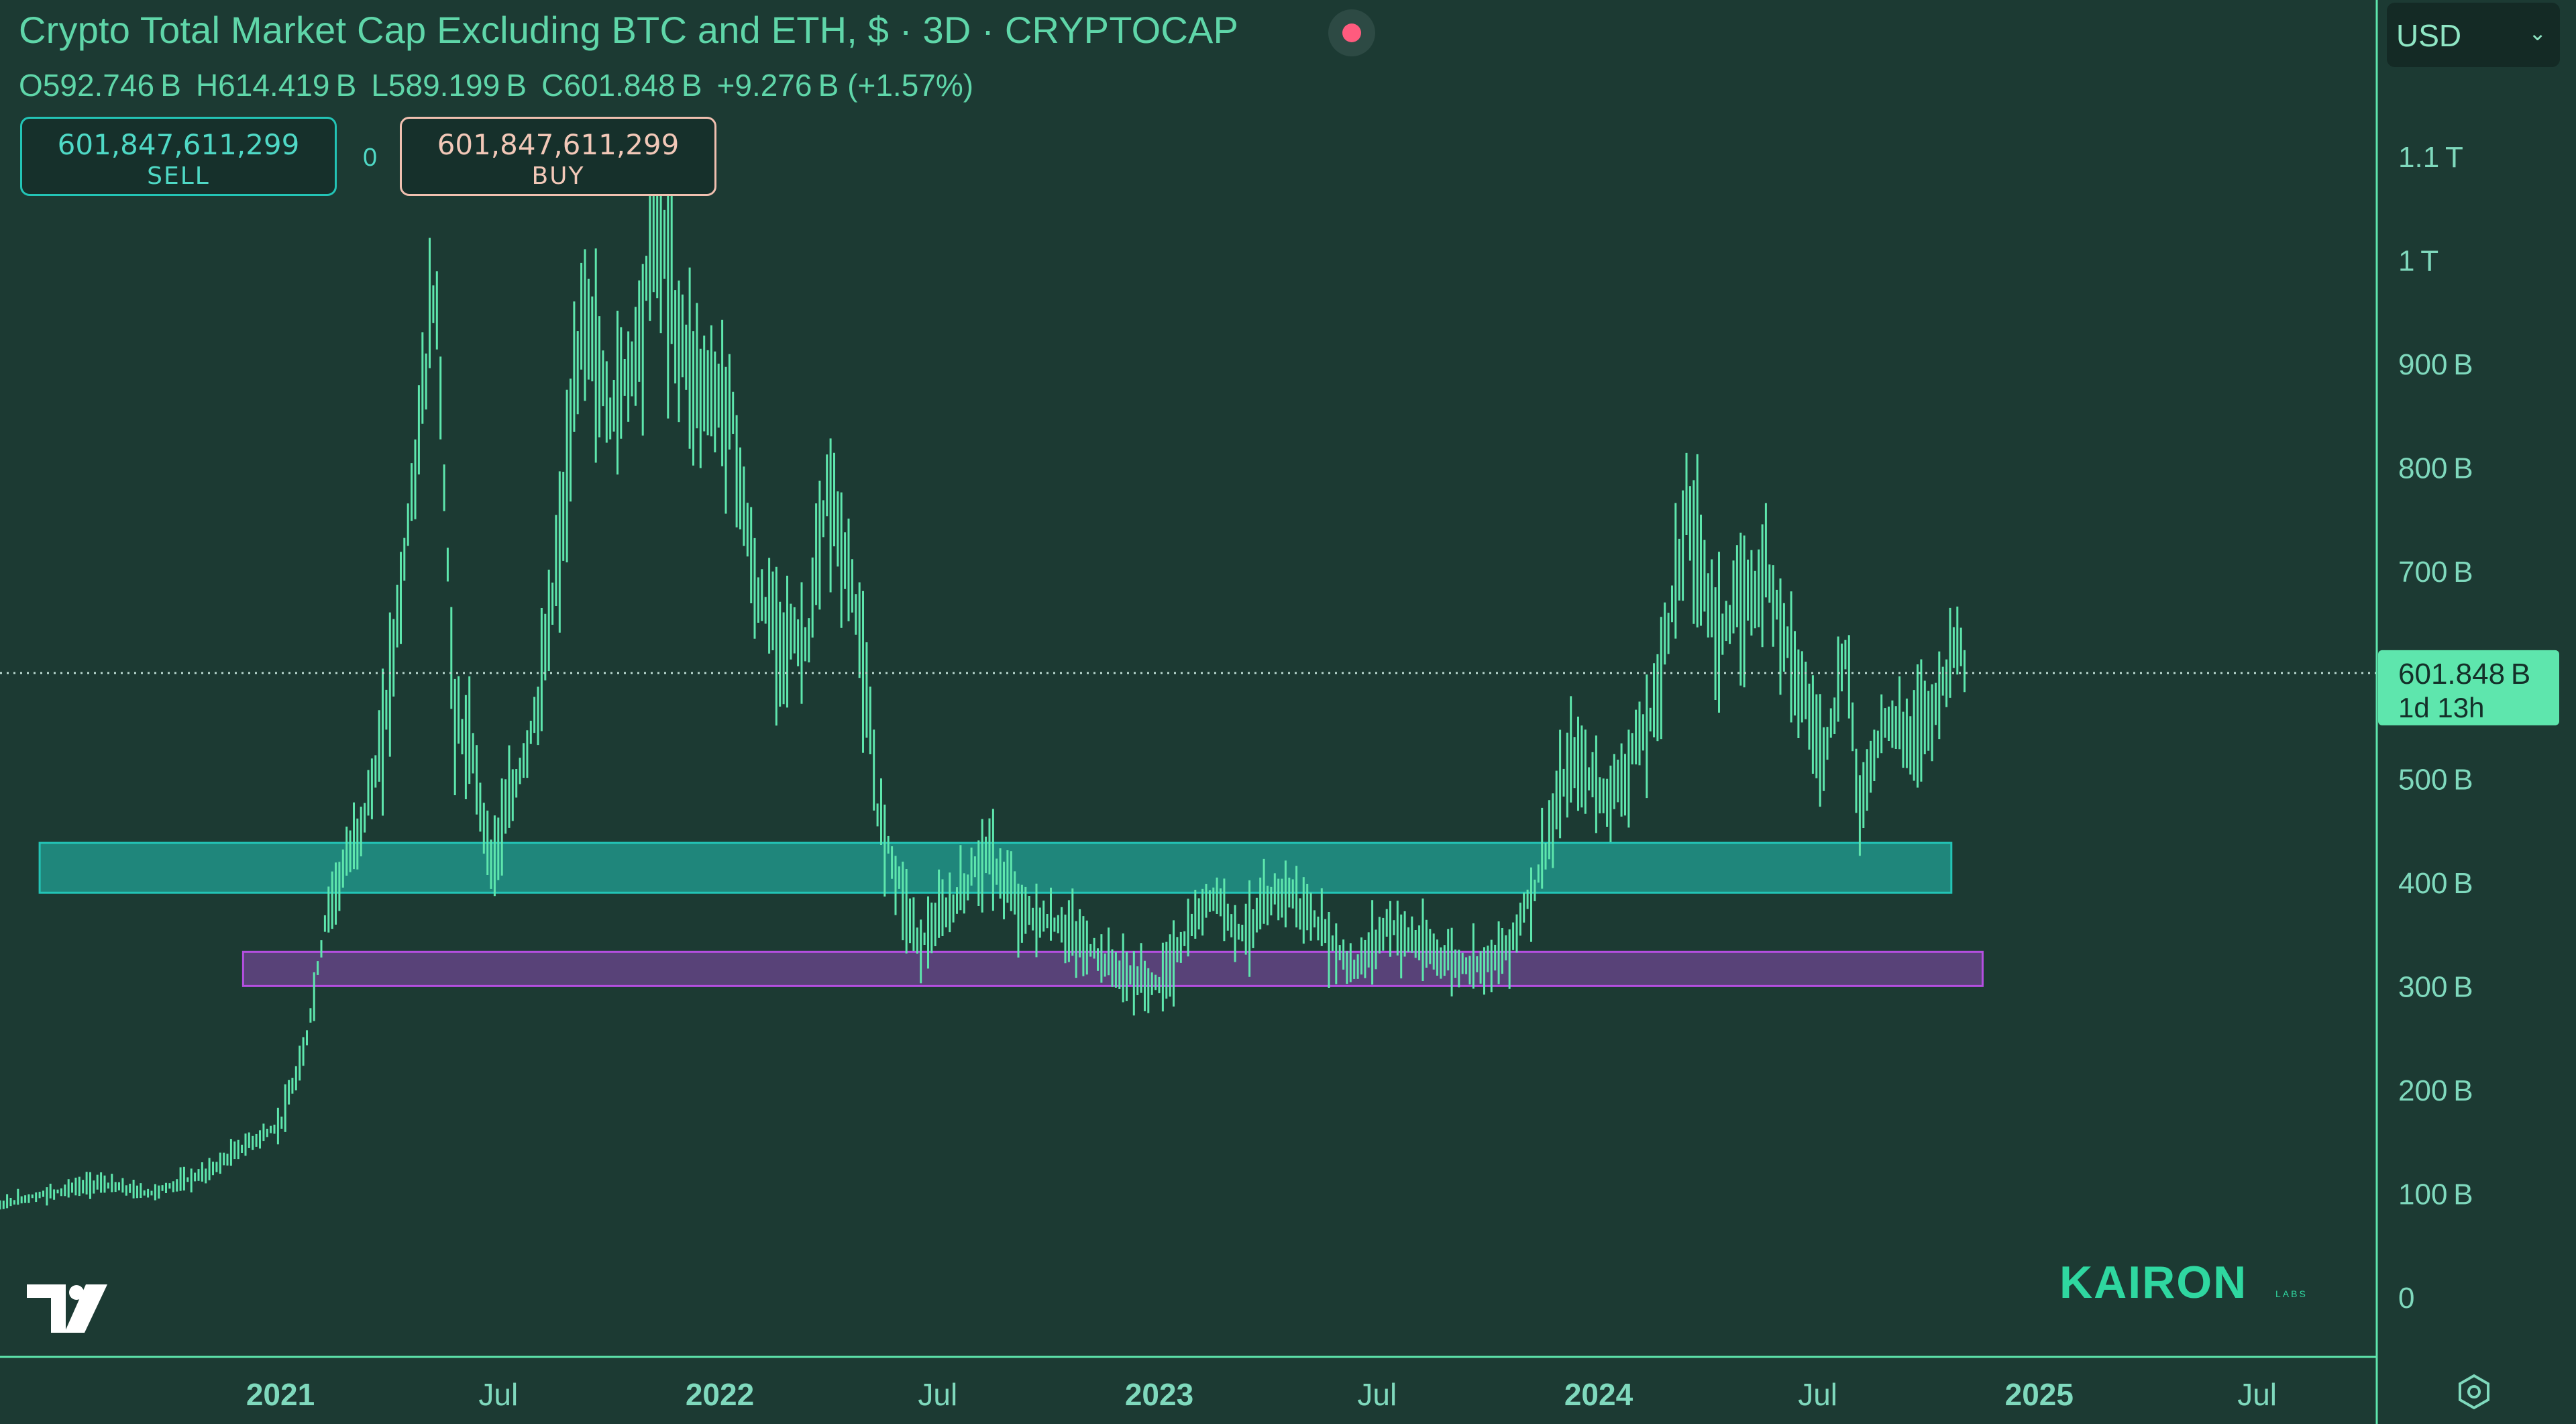 The width and height of the screenshot is (2576, 1424). I want to click on price-tick-7: 800 B, so click(2435, 468).